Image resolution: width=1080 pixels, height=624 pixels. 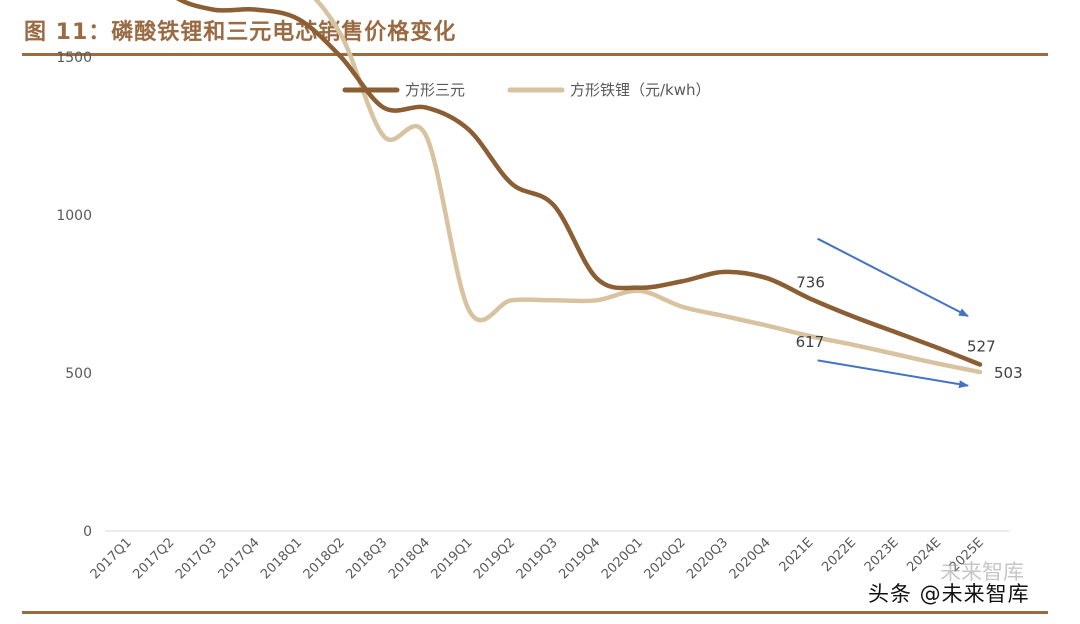 I want to click on x-tick-label: 2024E, so click(x=924, y=555).